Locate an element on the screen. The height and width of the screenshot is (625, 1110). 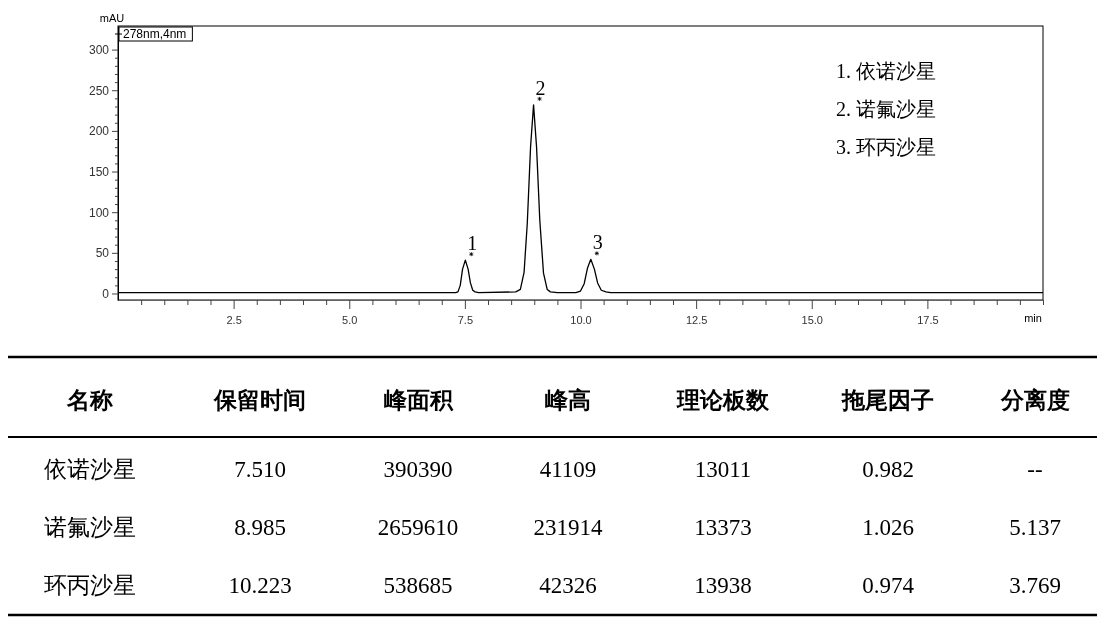
category-label: 峰面积 is located at coordinates (418, 400).